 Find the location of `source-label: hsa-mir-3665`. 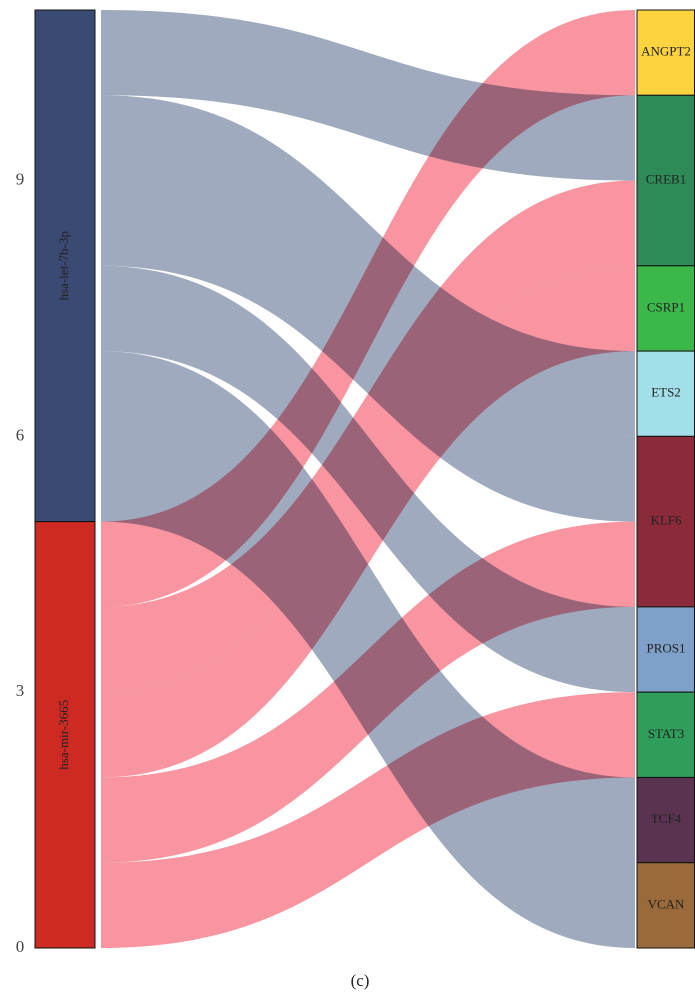

source-label: hsa-mir-3665 is located at coordinates (63, 735).